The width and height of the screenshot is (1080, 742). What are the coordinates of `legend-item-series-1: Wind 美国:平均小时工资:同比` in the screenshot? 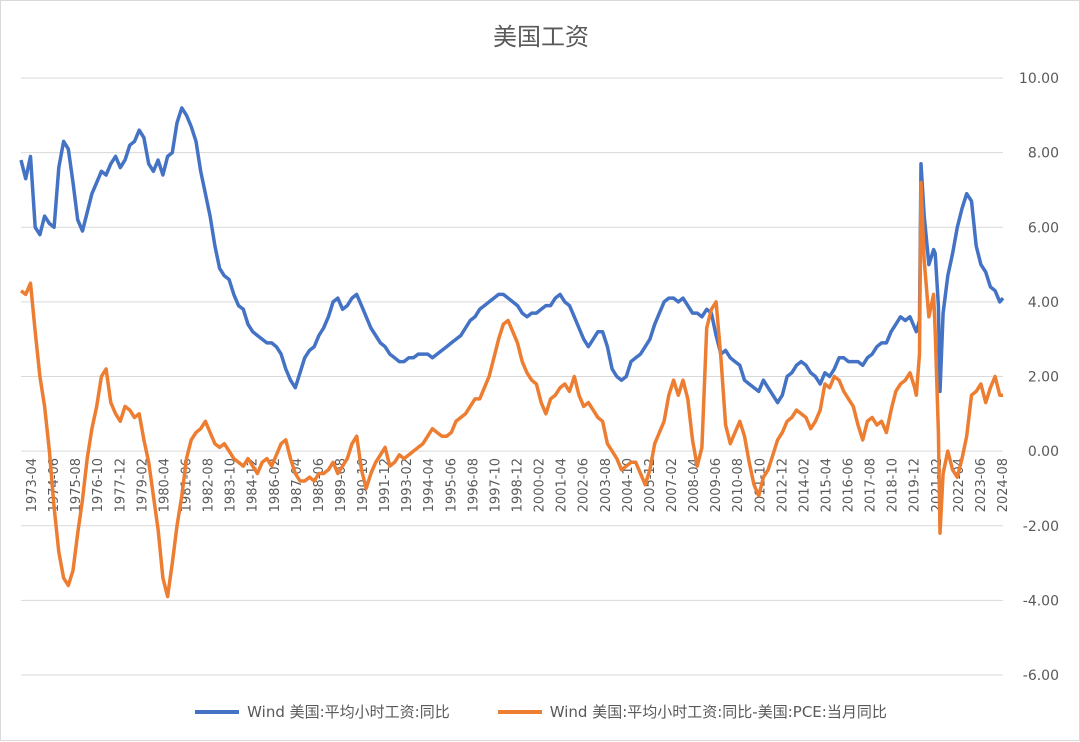 It's located at (322, 711).